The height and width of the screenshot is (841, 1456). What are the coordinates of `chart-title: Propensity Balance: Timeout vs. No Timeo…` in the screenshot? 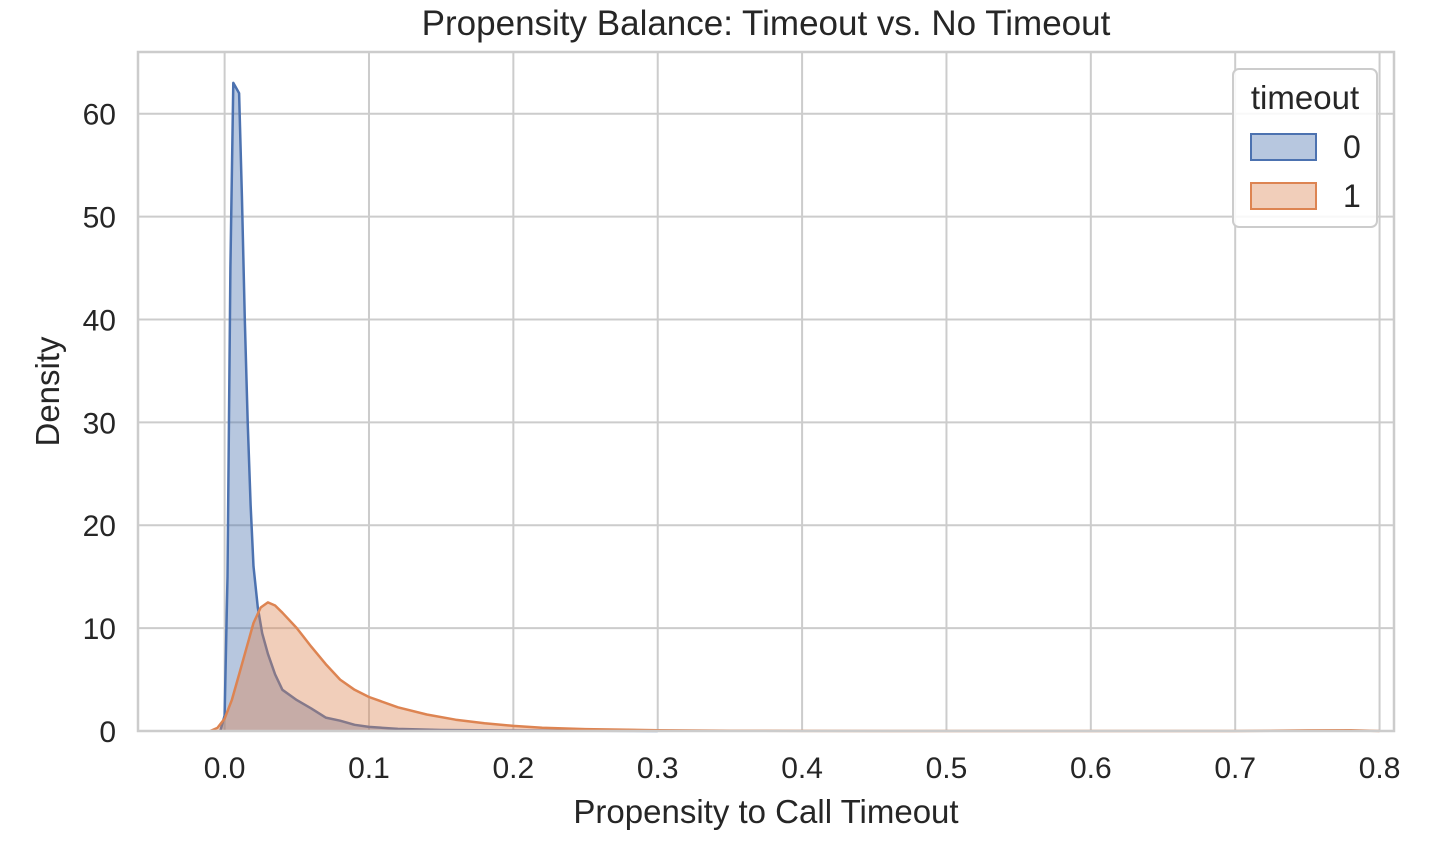 It's located at (766, 23).